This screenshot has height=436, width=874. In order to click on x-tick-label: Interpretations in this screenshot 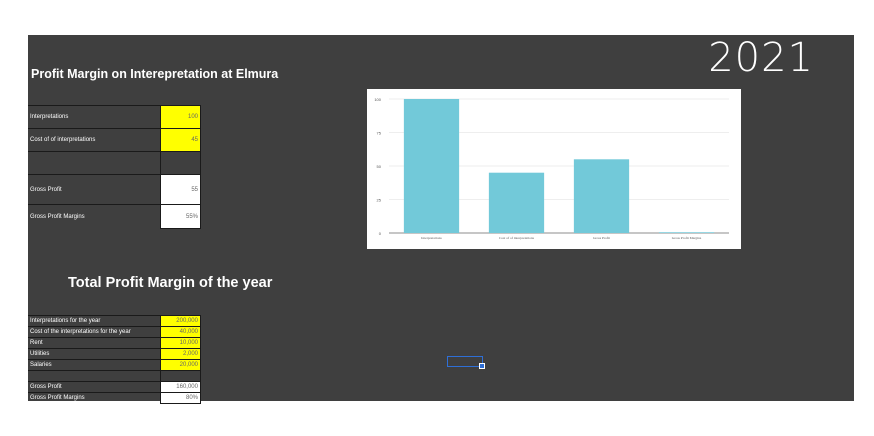, I will do `click(431, 238)`.